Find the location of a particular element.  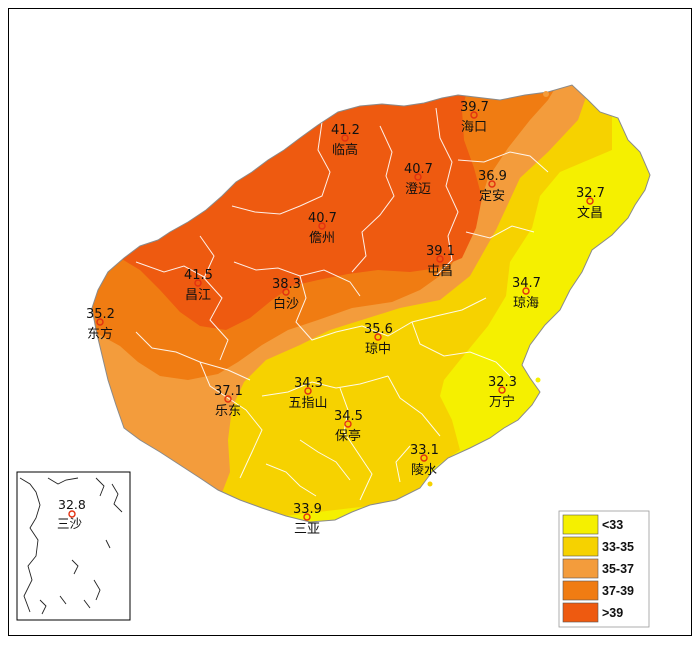

station-name: 琼中 is located at coordinates (378, 349).